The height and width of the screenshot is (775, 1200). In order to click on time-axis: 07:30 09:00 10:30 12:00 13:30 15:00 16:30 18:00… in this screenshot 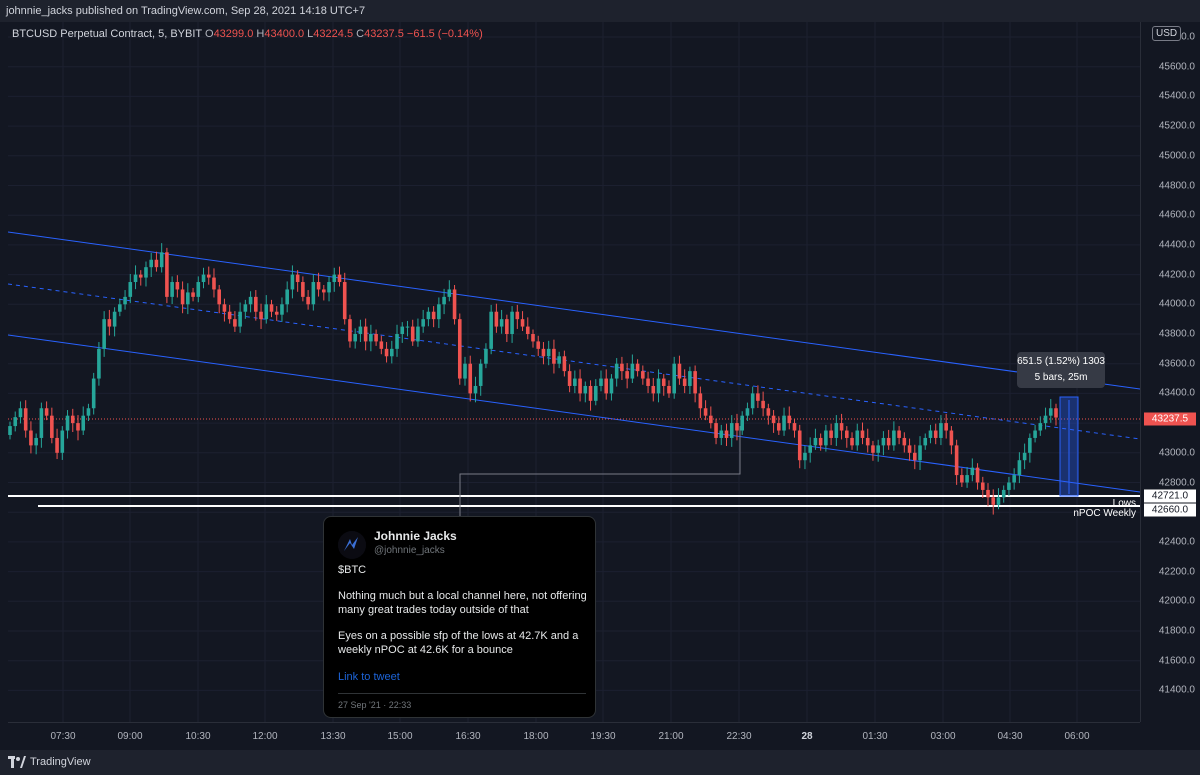, I will do `click(574, 736)`.